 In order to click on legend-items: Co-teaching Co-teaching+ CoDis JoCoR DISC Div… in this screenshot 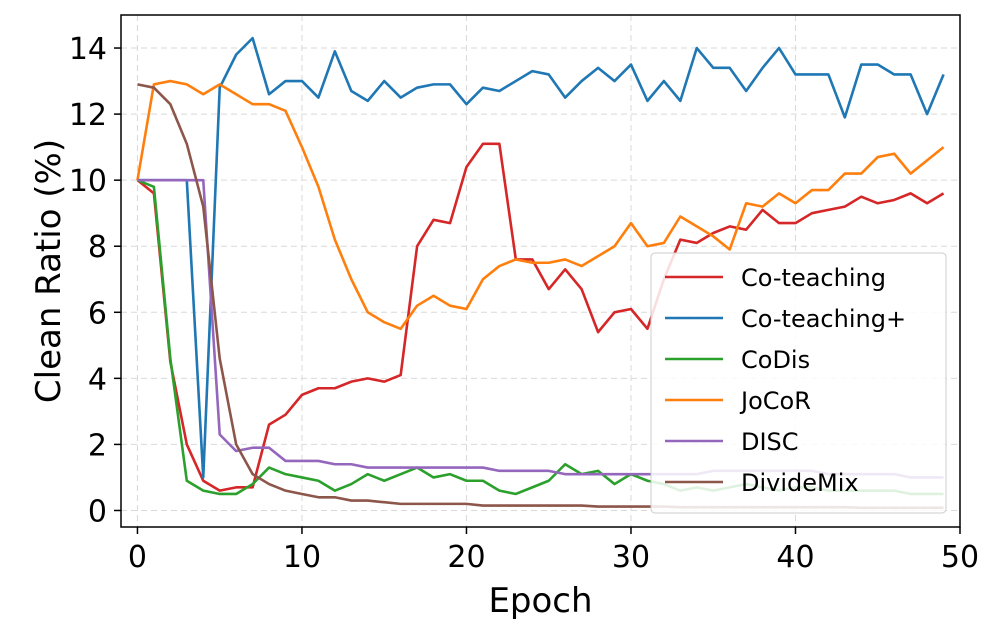, I will do `click(785, 380)`.